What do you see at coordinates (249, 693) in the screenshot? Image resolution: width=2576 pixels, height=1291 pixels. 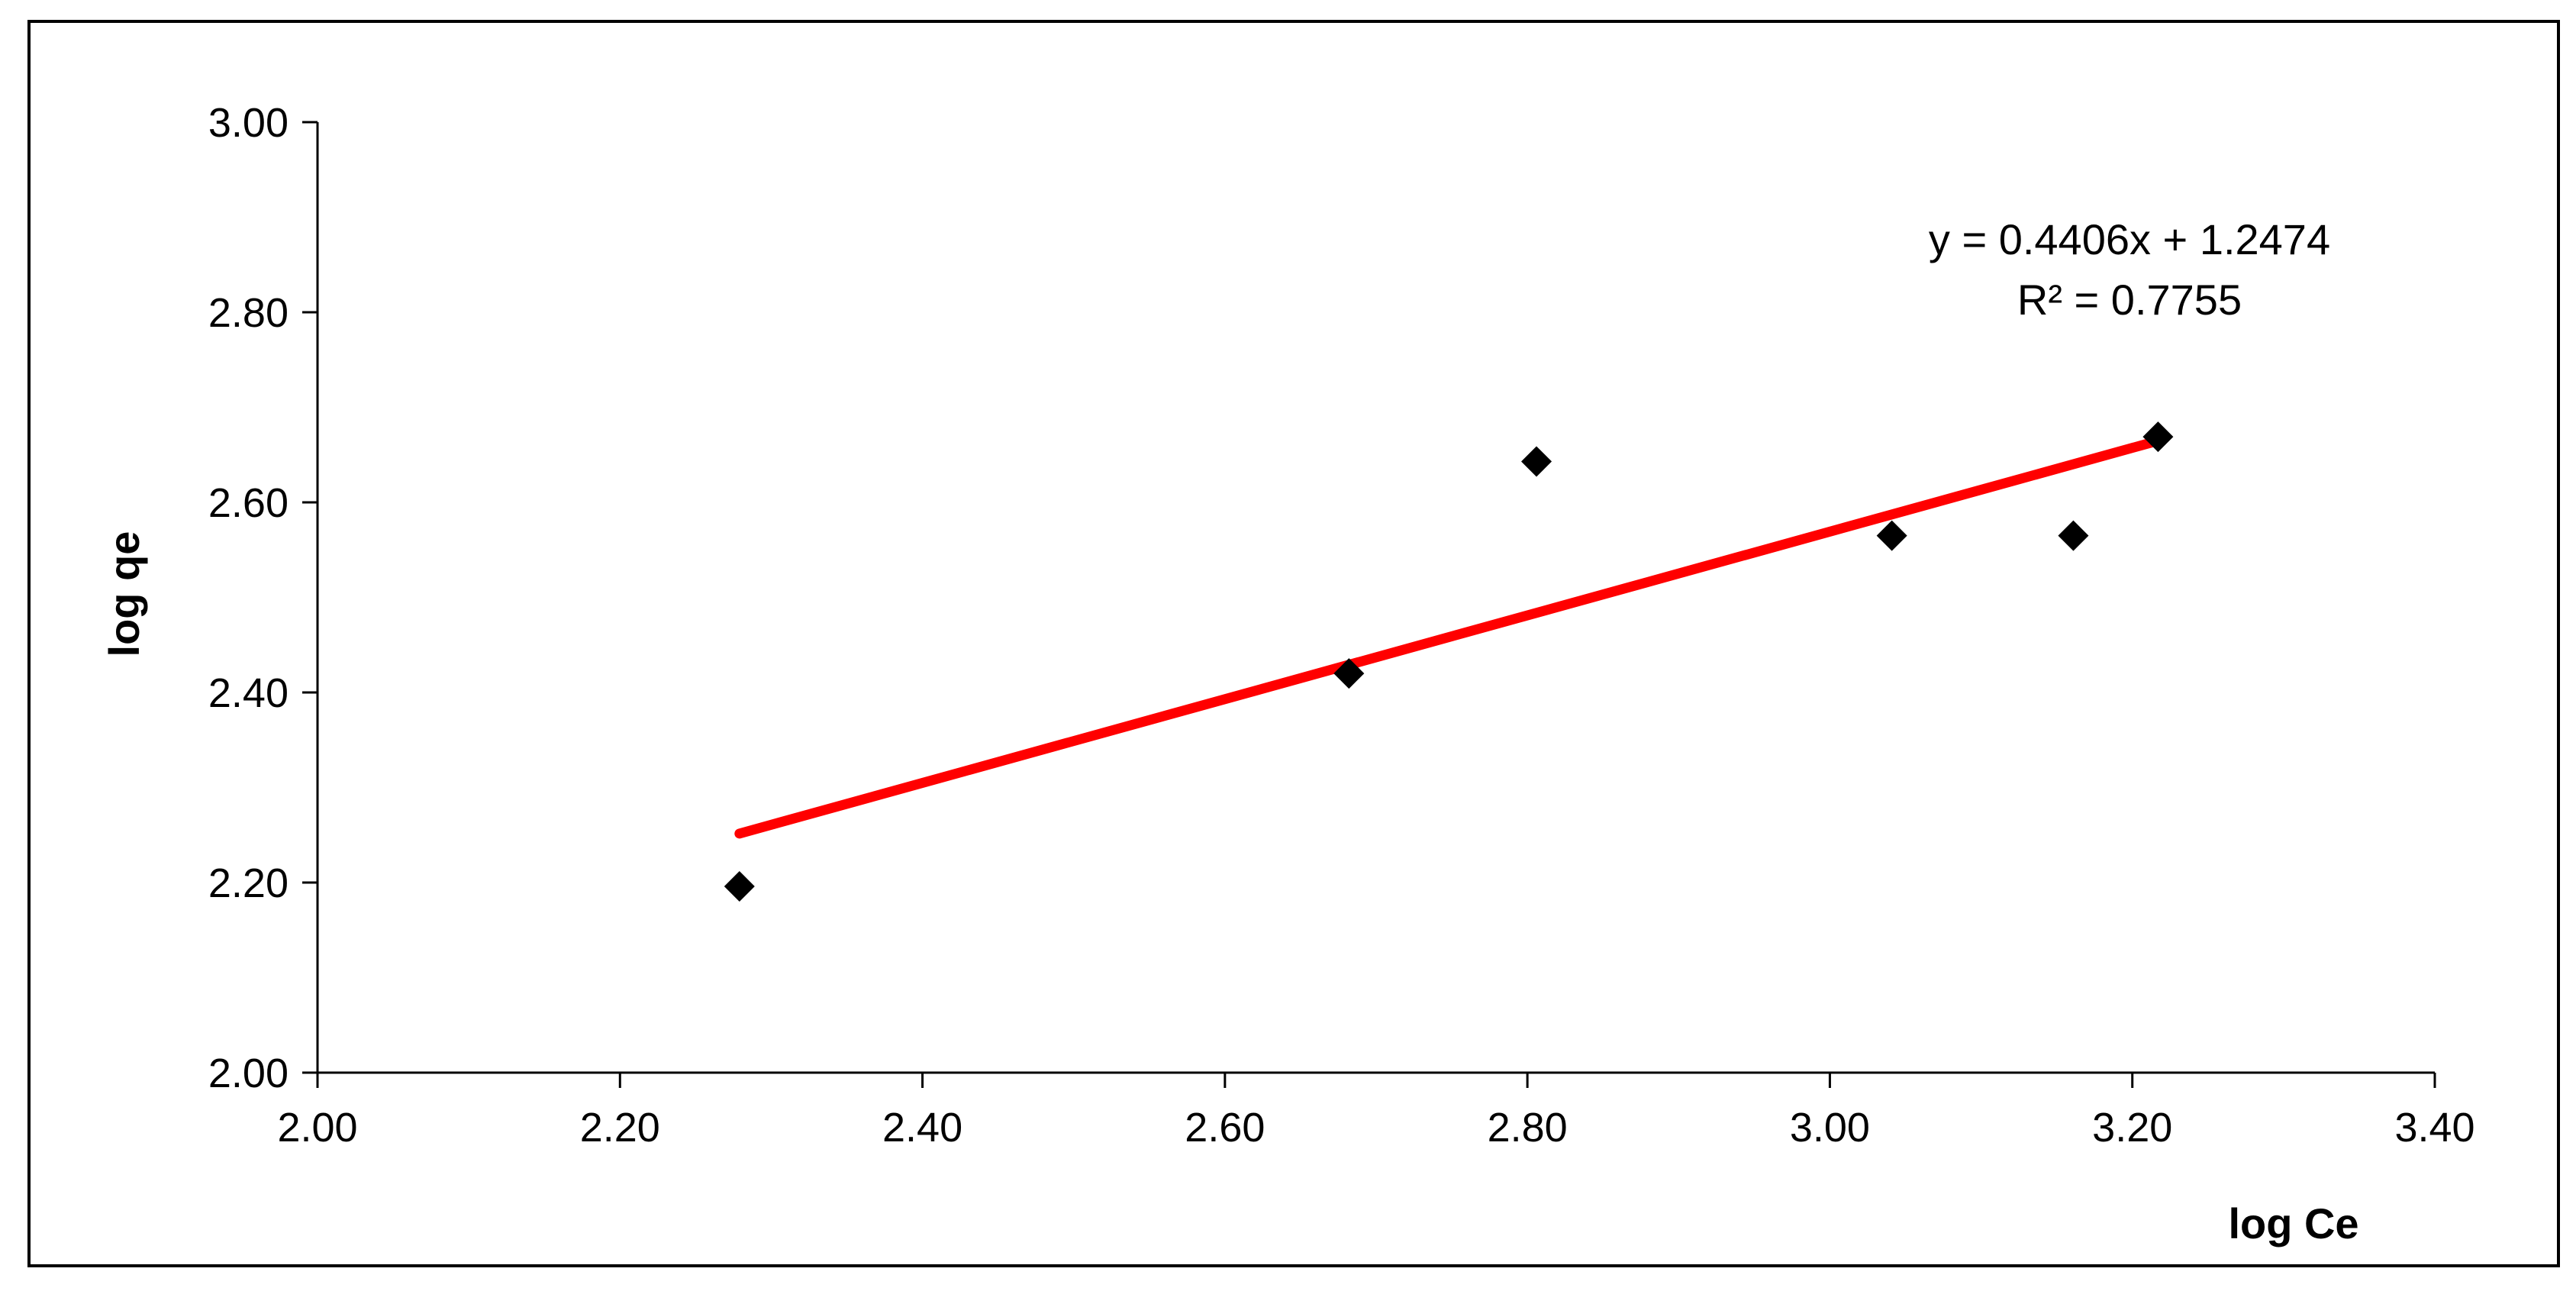 I see `y-tick-label: 2.40` at bounding box center [249, 693].